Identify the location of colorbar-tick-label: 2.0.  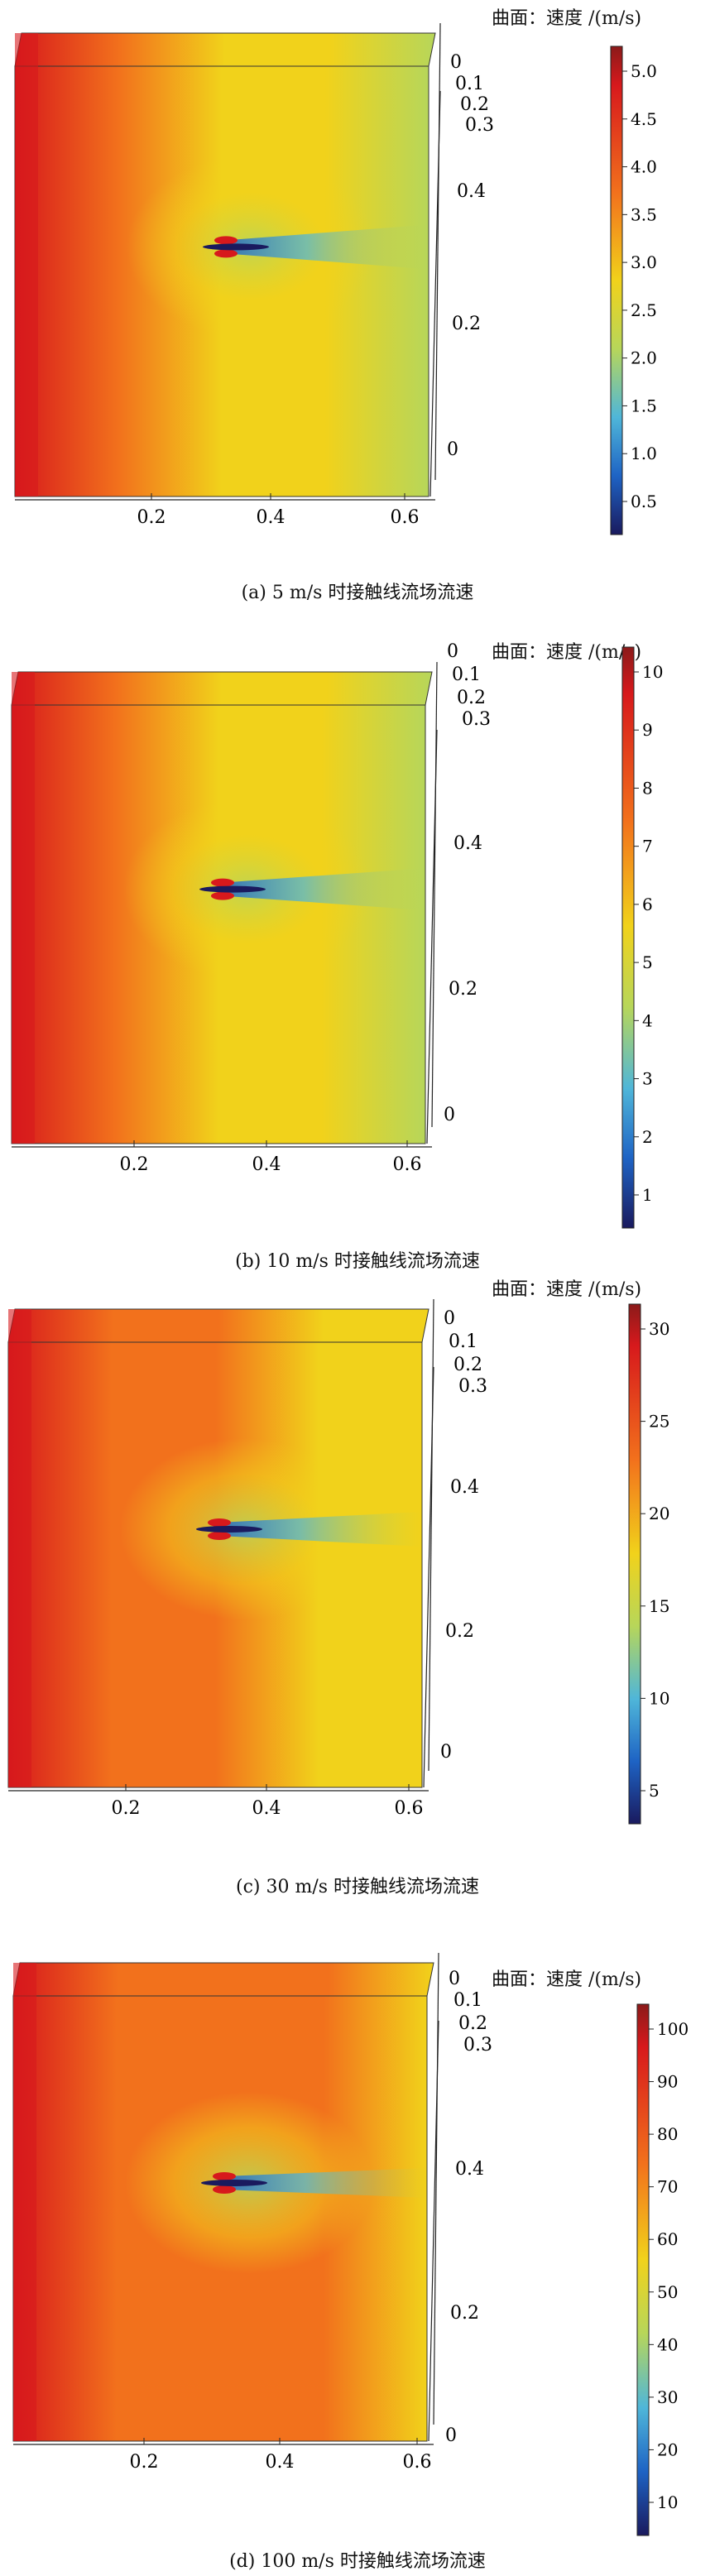
(644, 358).